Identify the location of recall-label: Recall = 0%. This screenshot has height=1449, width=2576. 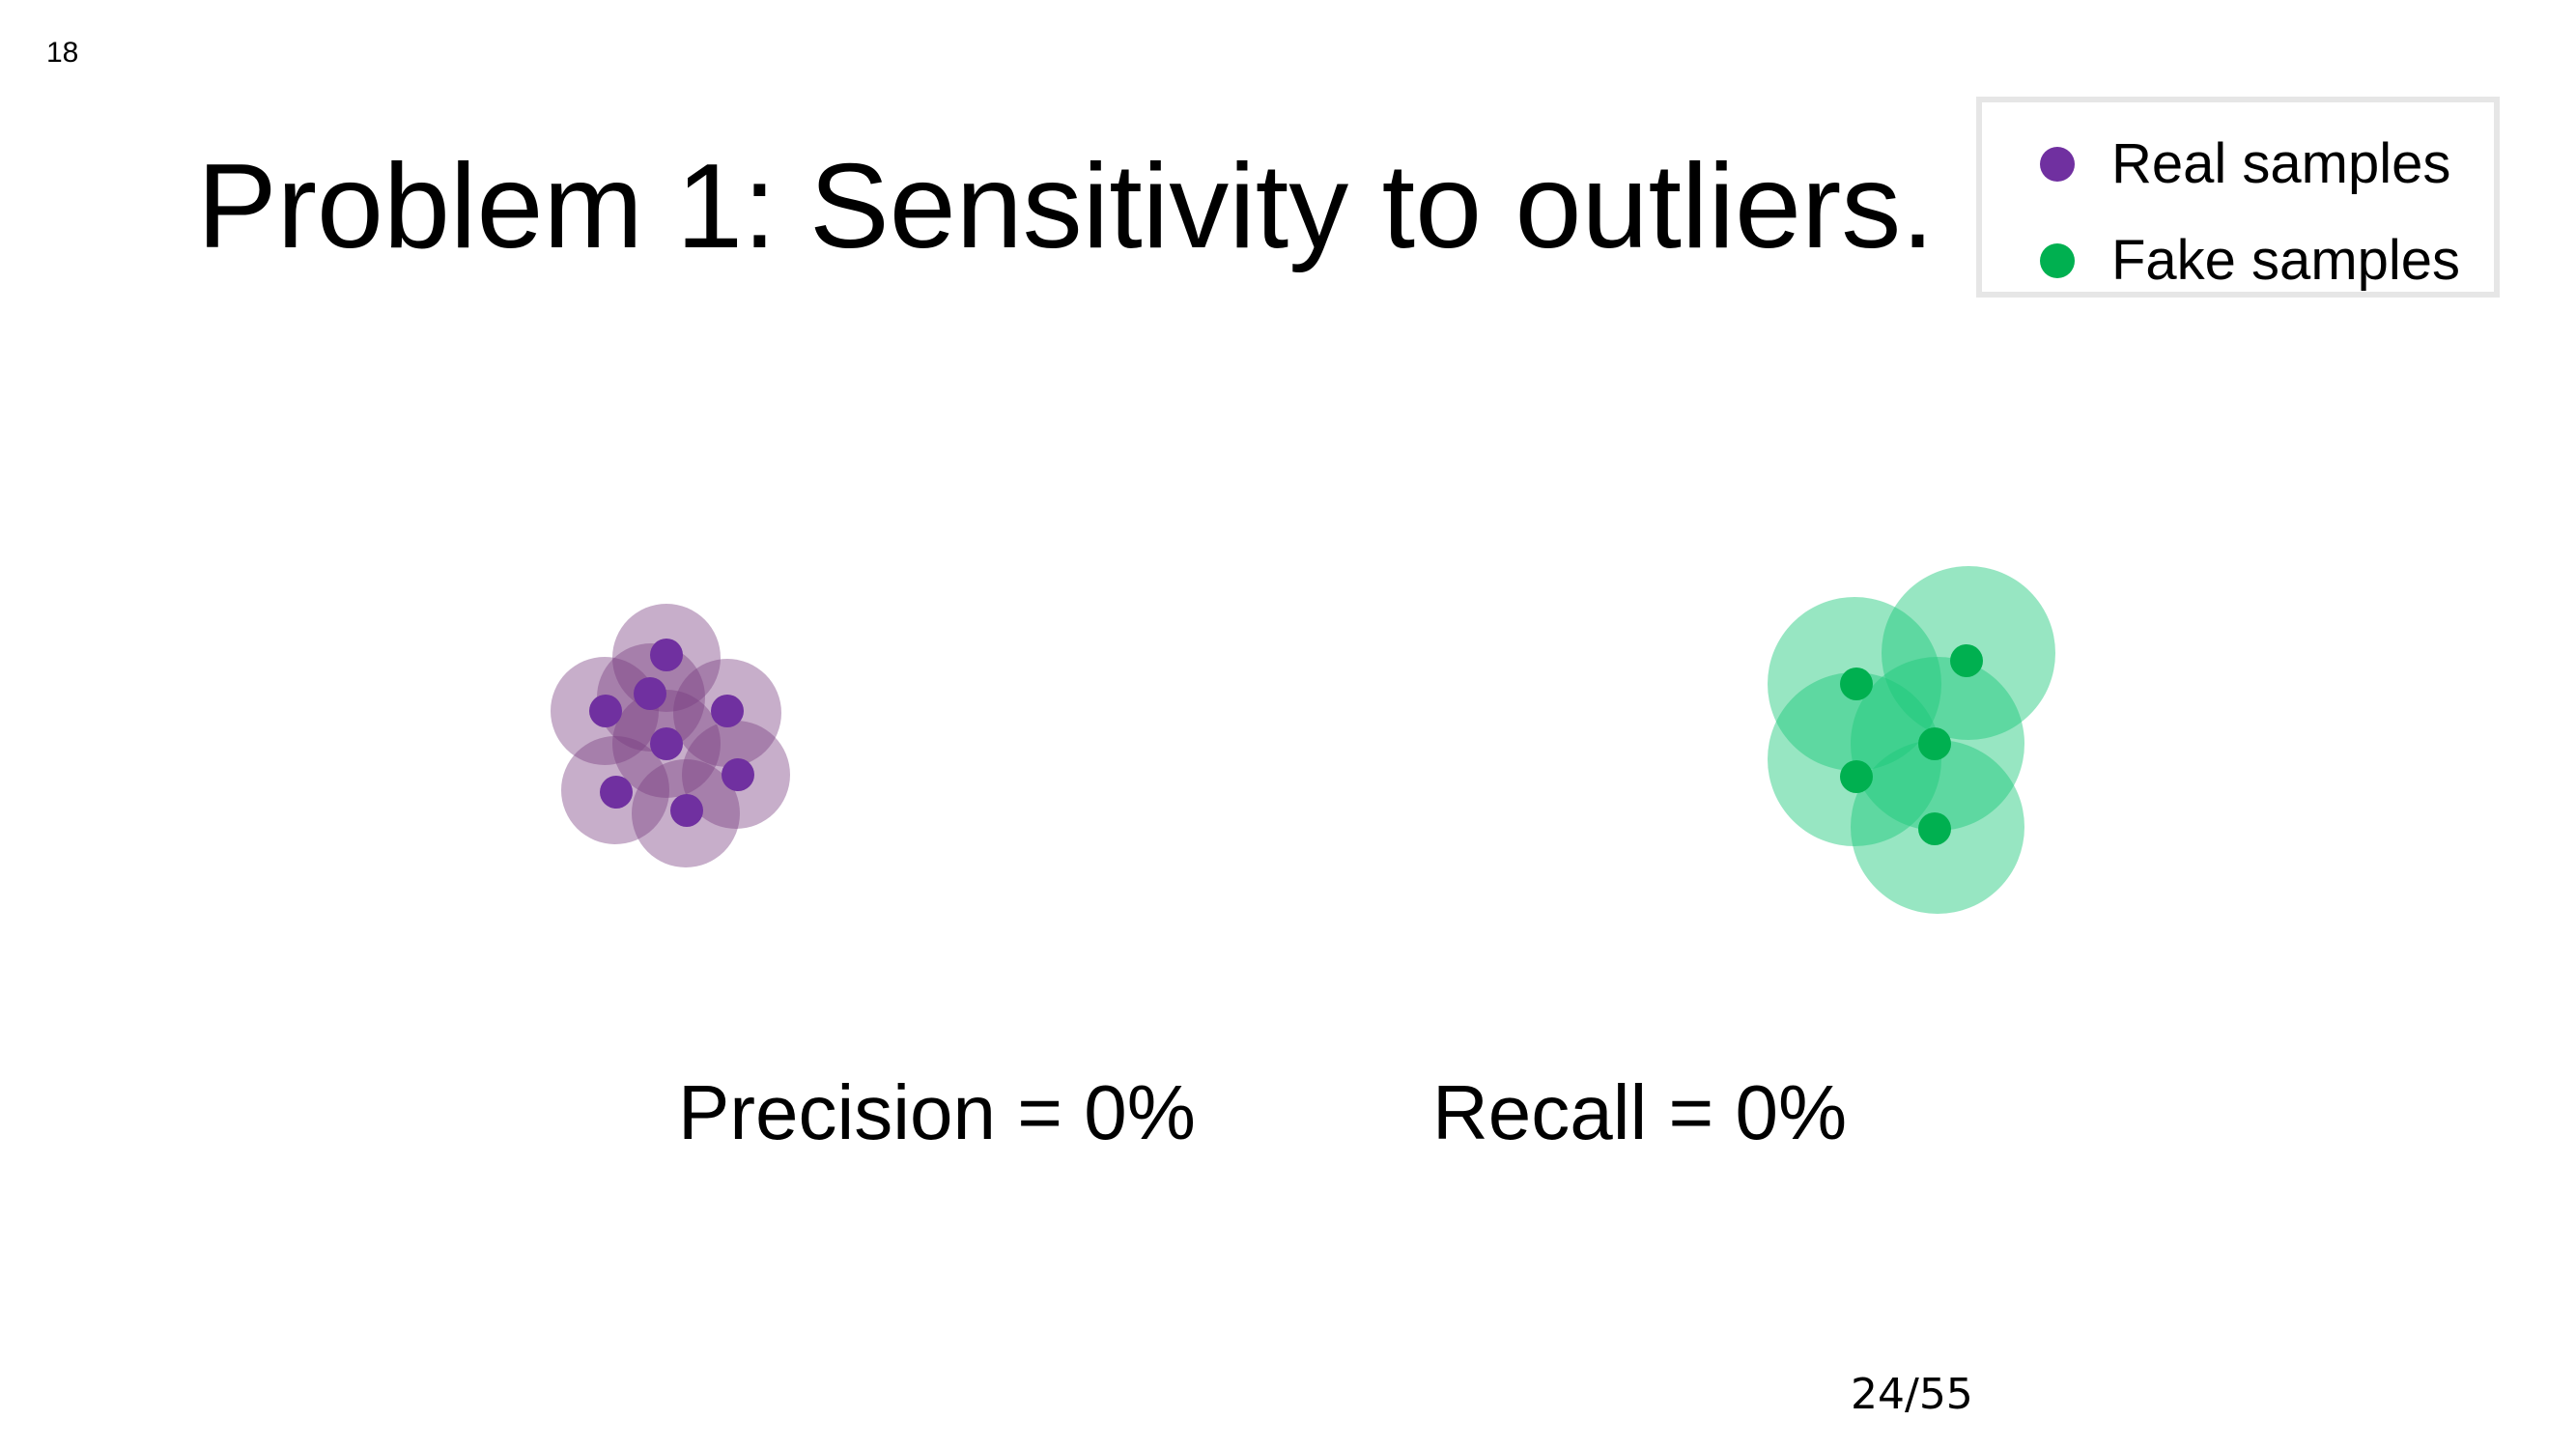
(1640, 1112).